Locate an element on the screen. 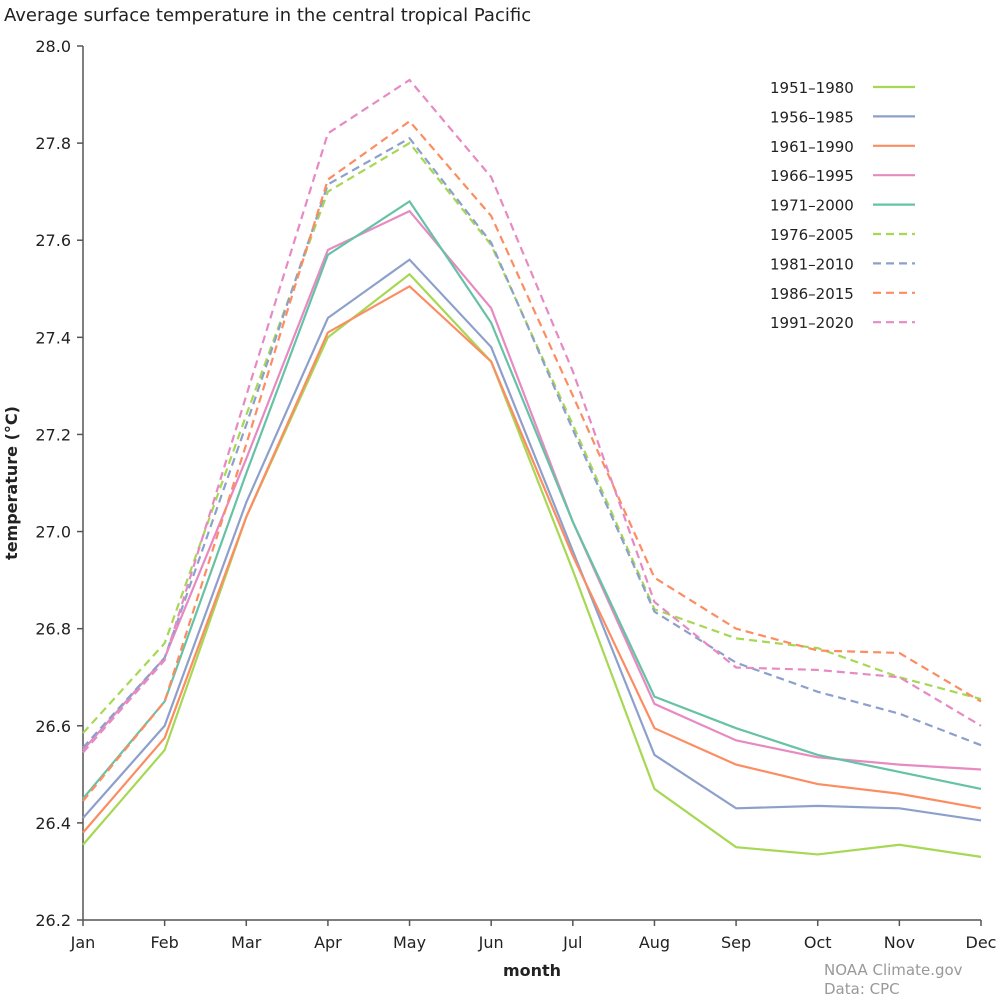 This screenshot has height=1004, width=1000. y-tick-label: 27.2 is located at coordinates (53, 434).